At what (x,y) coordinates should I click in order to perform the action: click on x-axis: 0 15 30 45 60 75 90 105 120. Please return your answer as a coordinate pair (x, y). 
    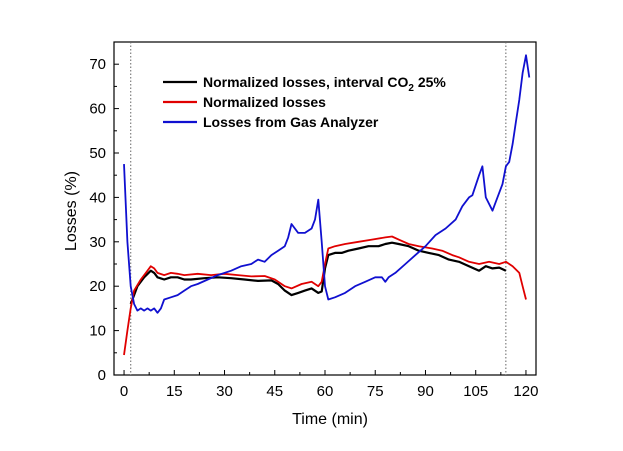
    Looking at the image, I should click on (329, 385).